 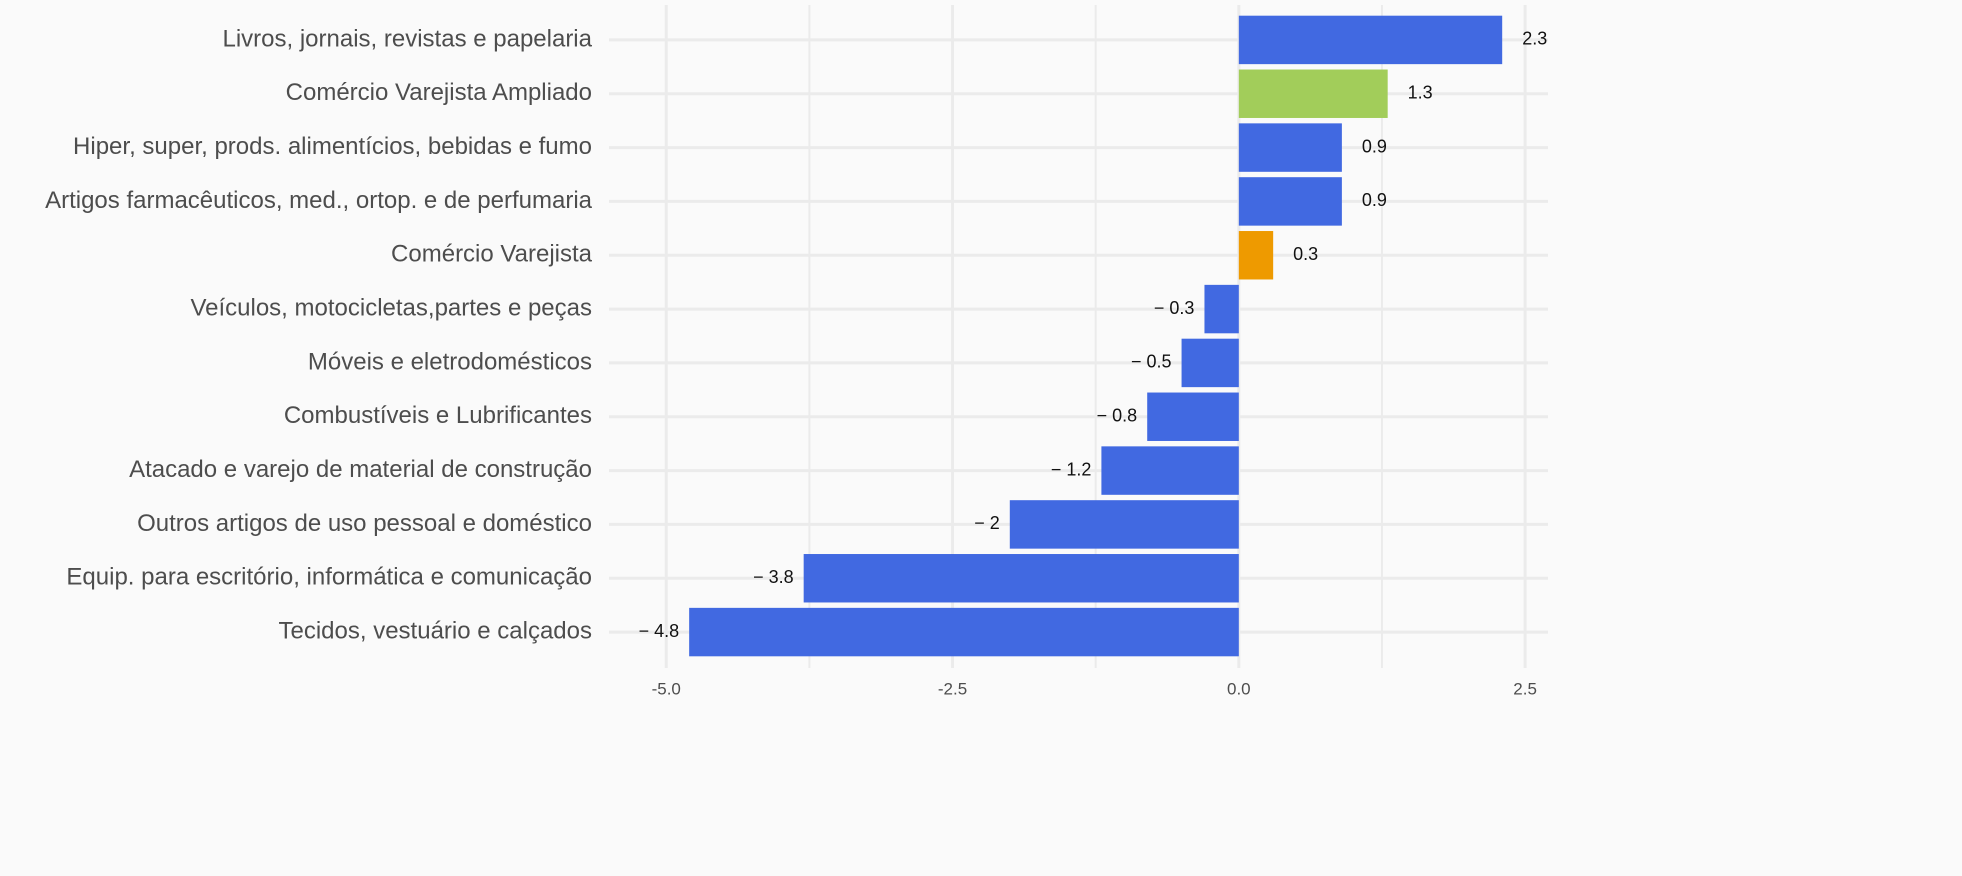 What do you see at coordinates (666, 688) in the screenshot?
I see `x-tick-label: -5.0` at bounding box center [666, 688].